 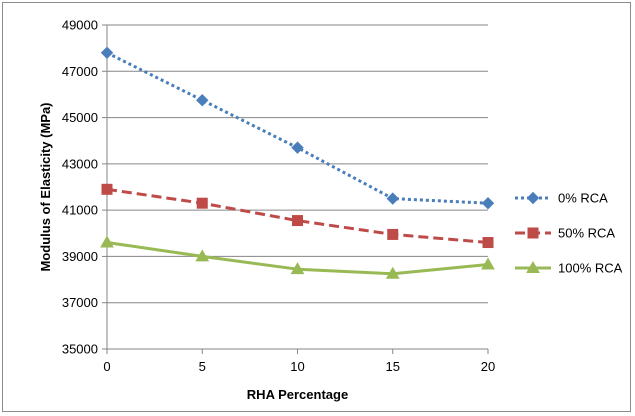 I want to click on y-tick-label-3: 41000, so click(x=80, y=210).